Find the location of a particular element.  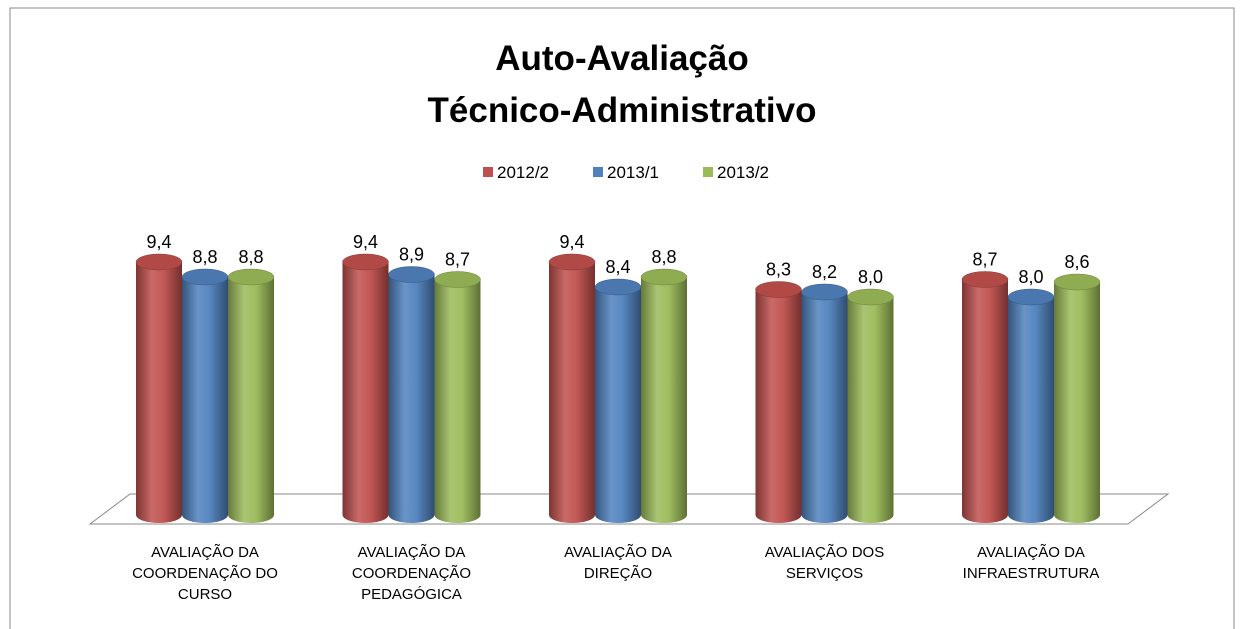

value-label: 8,2 is located at coordinates (824, 272).